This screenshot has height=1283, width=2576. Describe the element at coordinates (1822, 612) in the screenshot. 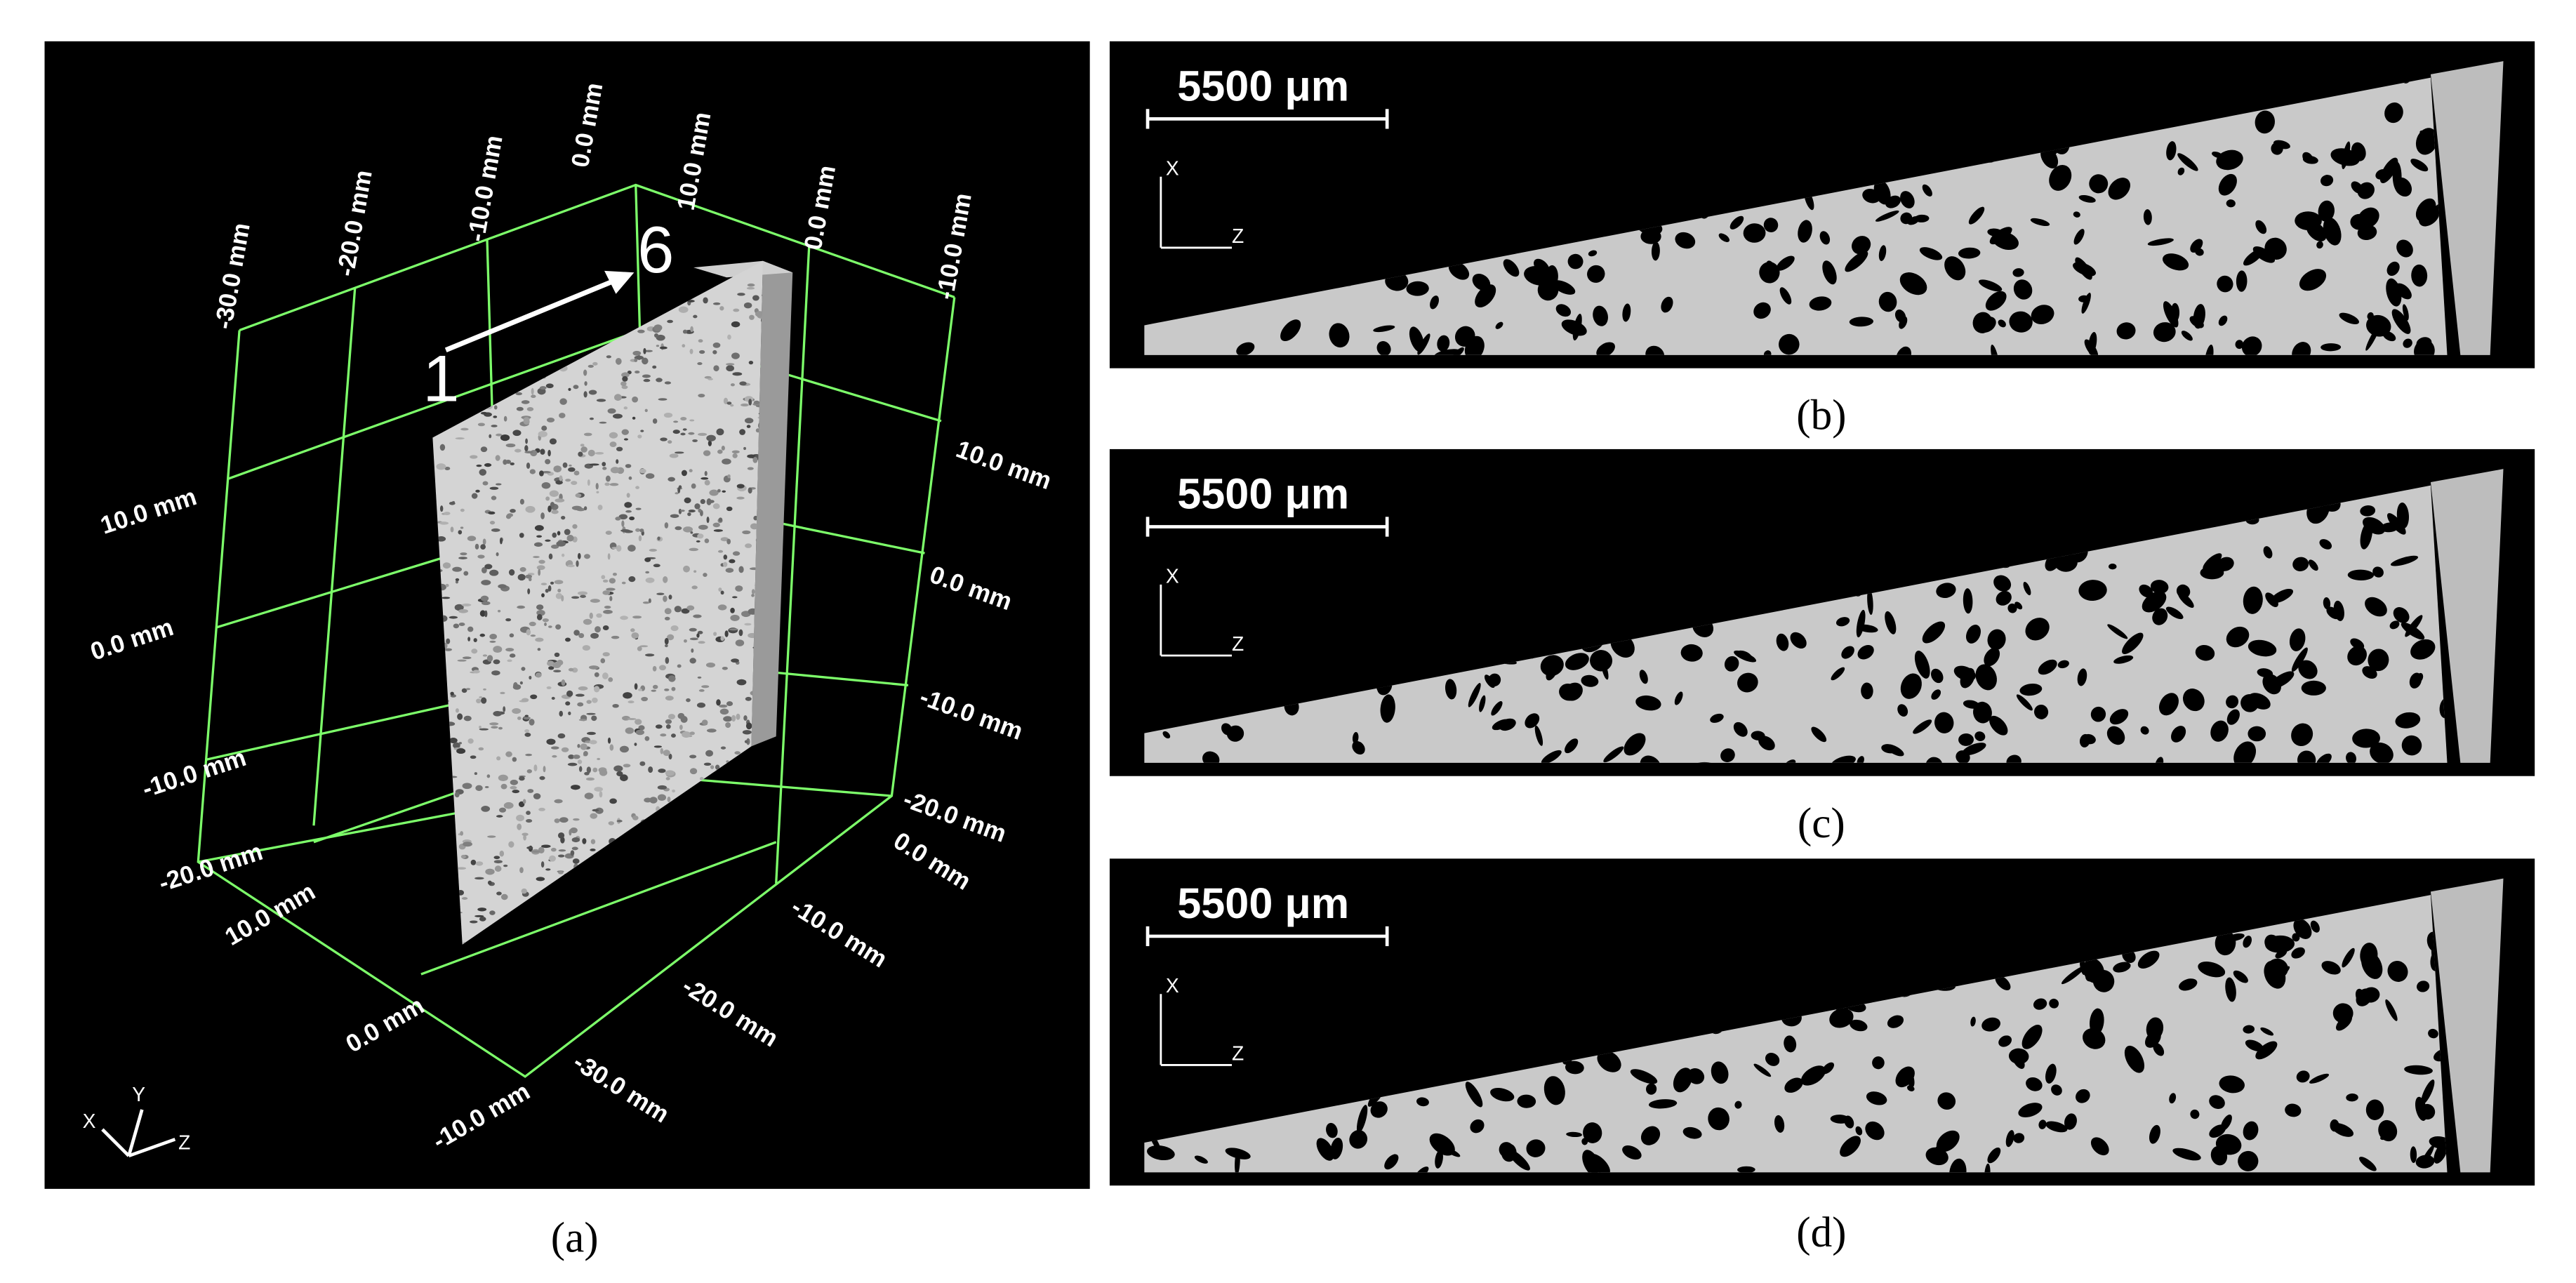

I see `slice-panel: 5500 μm X Z` at that location.